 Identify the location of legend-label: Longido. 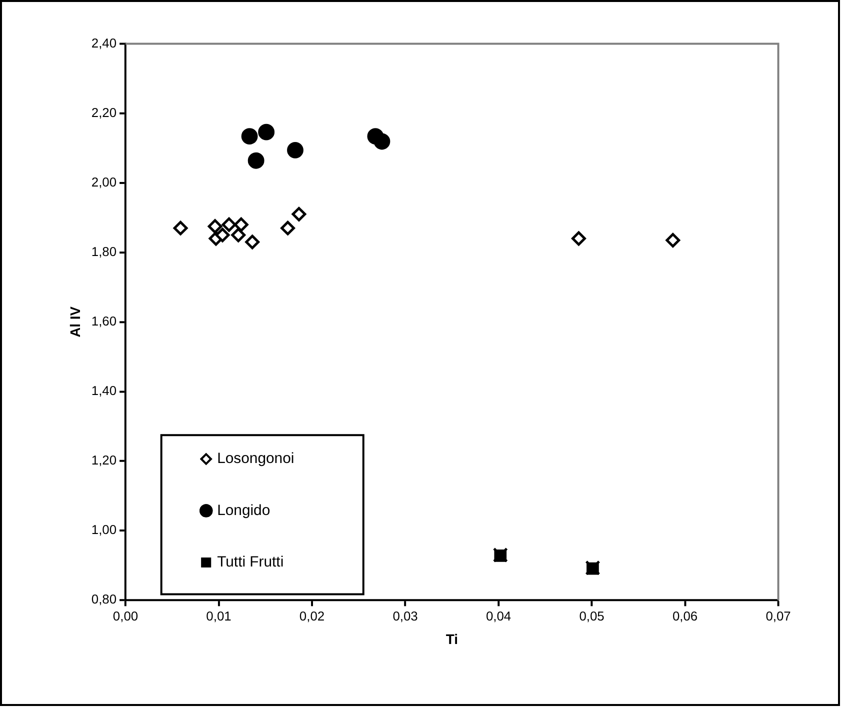
(243, 510).